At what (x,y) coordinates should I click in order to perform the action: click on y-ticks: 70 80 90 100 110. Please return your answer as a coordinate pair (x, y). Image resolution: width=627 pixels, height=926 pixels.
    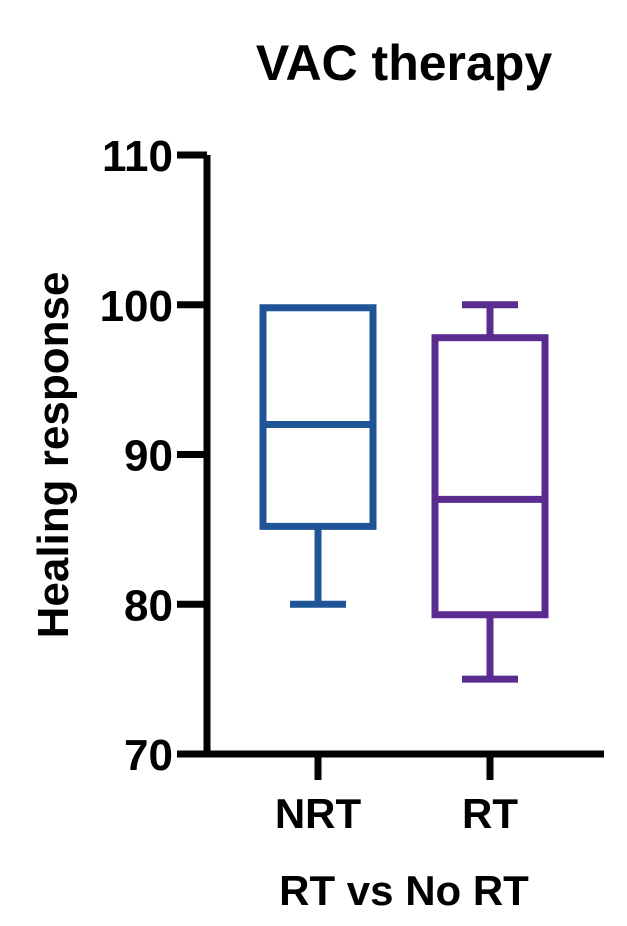
    Looking at the image, I should click on (153, 456).